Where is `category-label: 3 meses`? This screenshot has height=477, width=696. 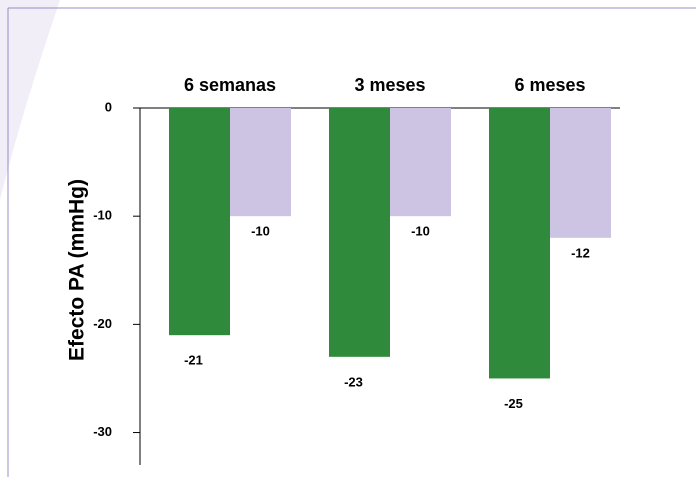 category-label: 3 meses is located at coordinates (389, 85).